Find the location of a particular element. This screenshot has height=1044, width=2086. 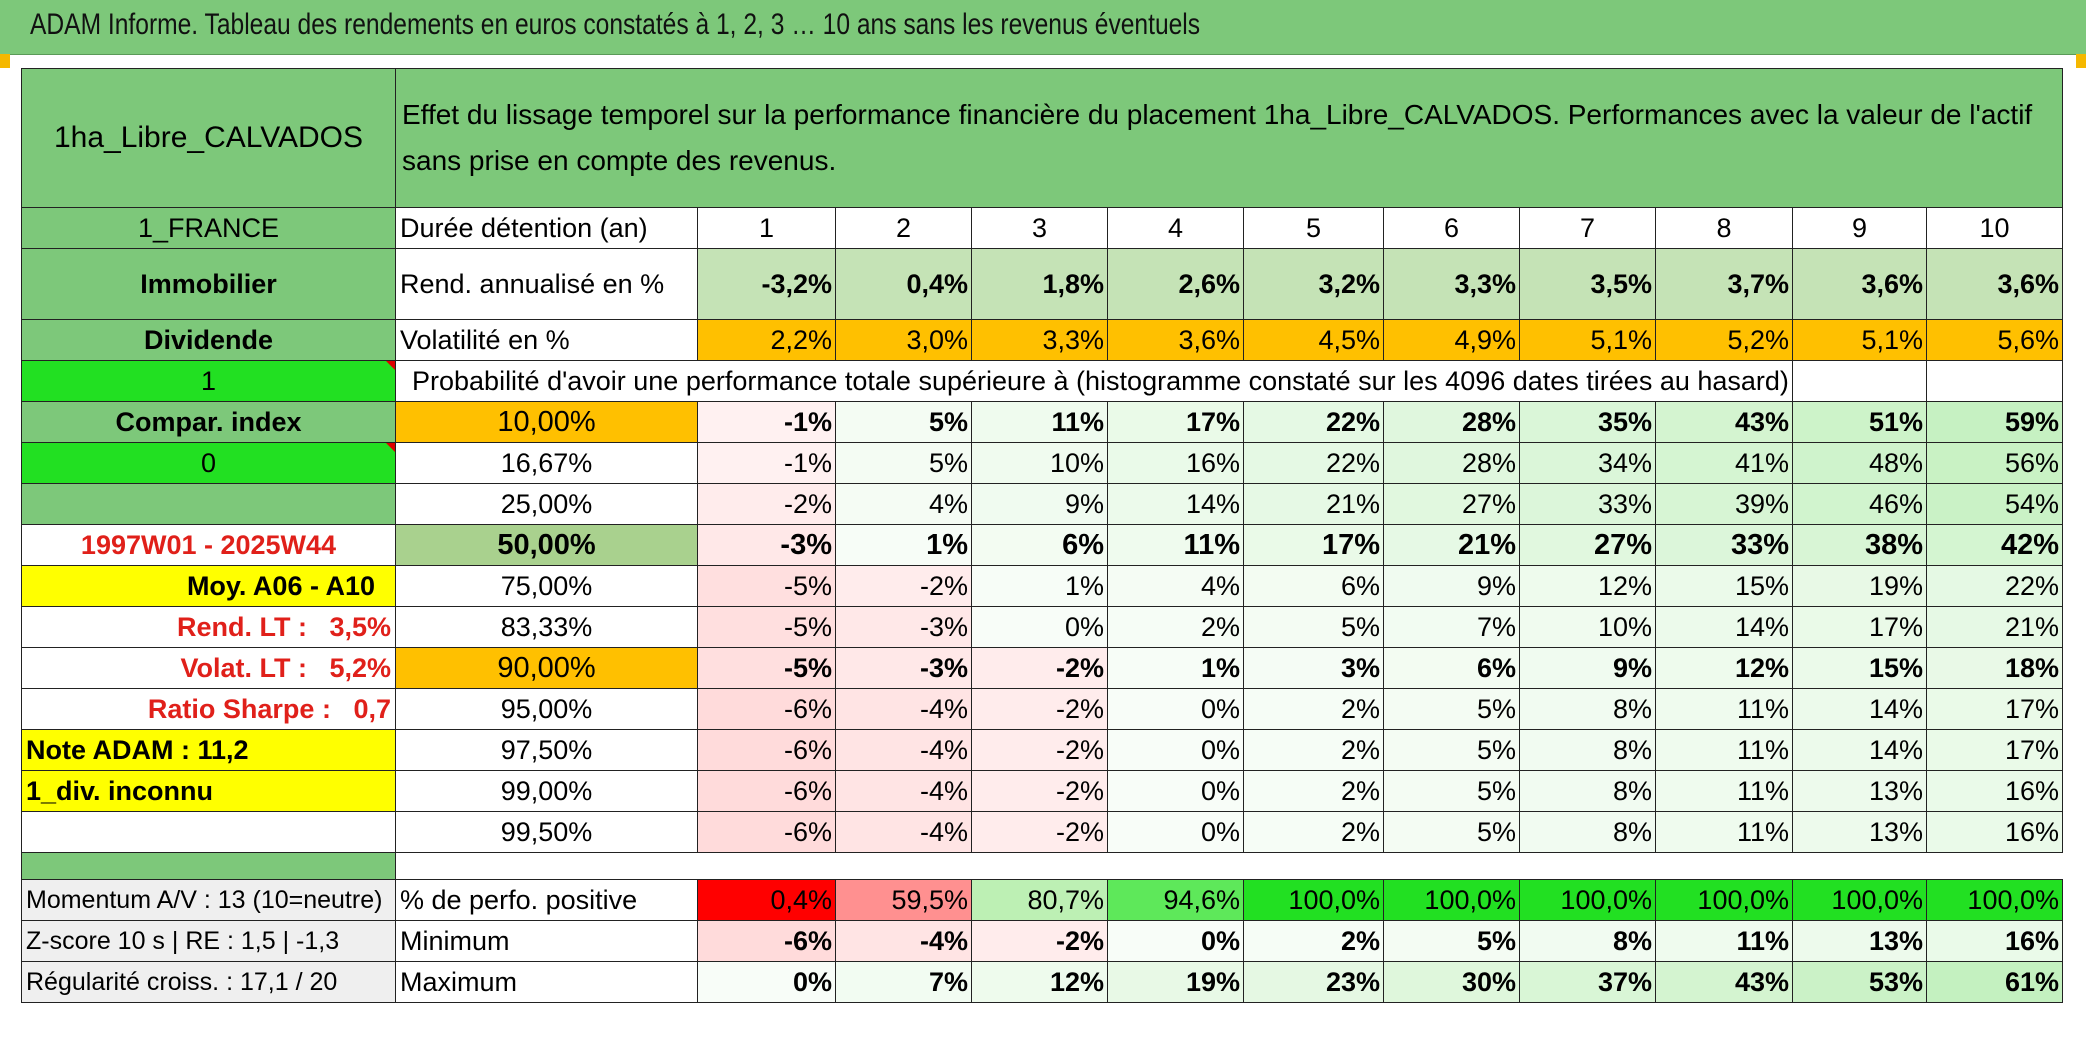

pct-cell: -1% is located at coordinates (766, 463).